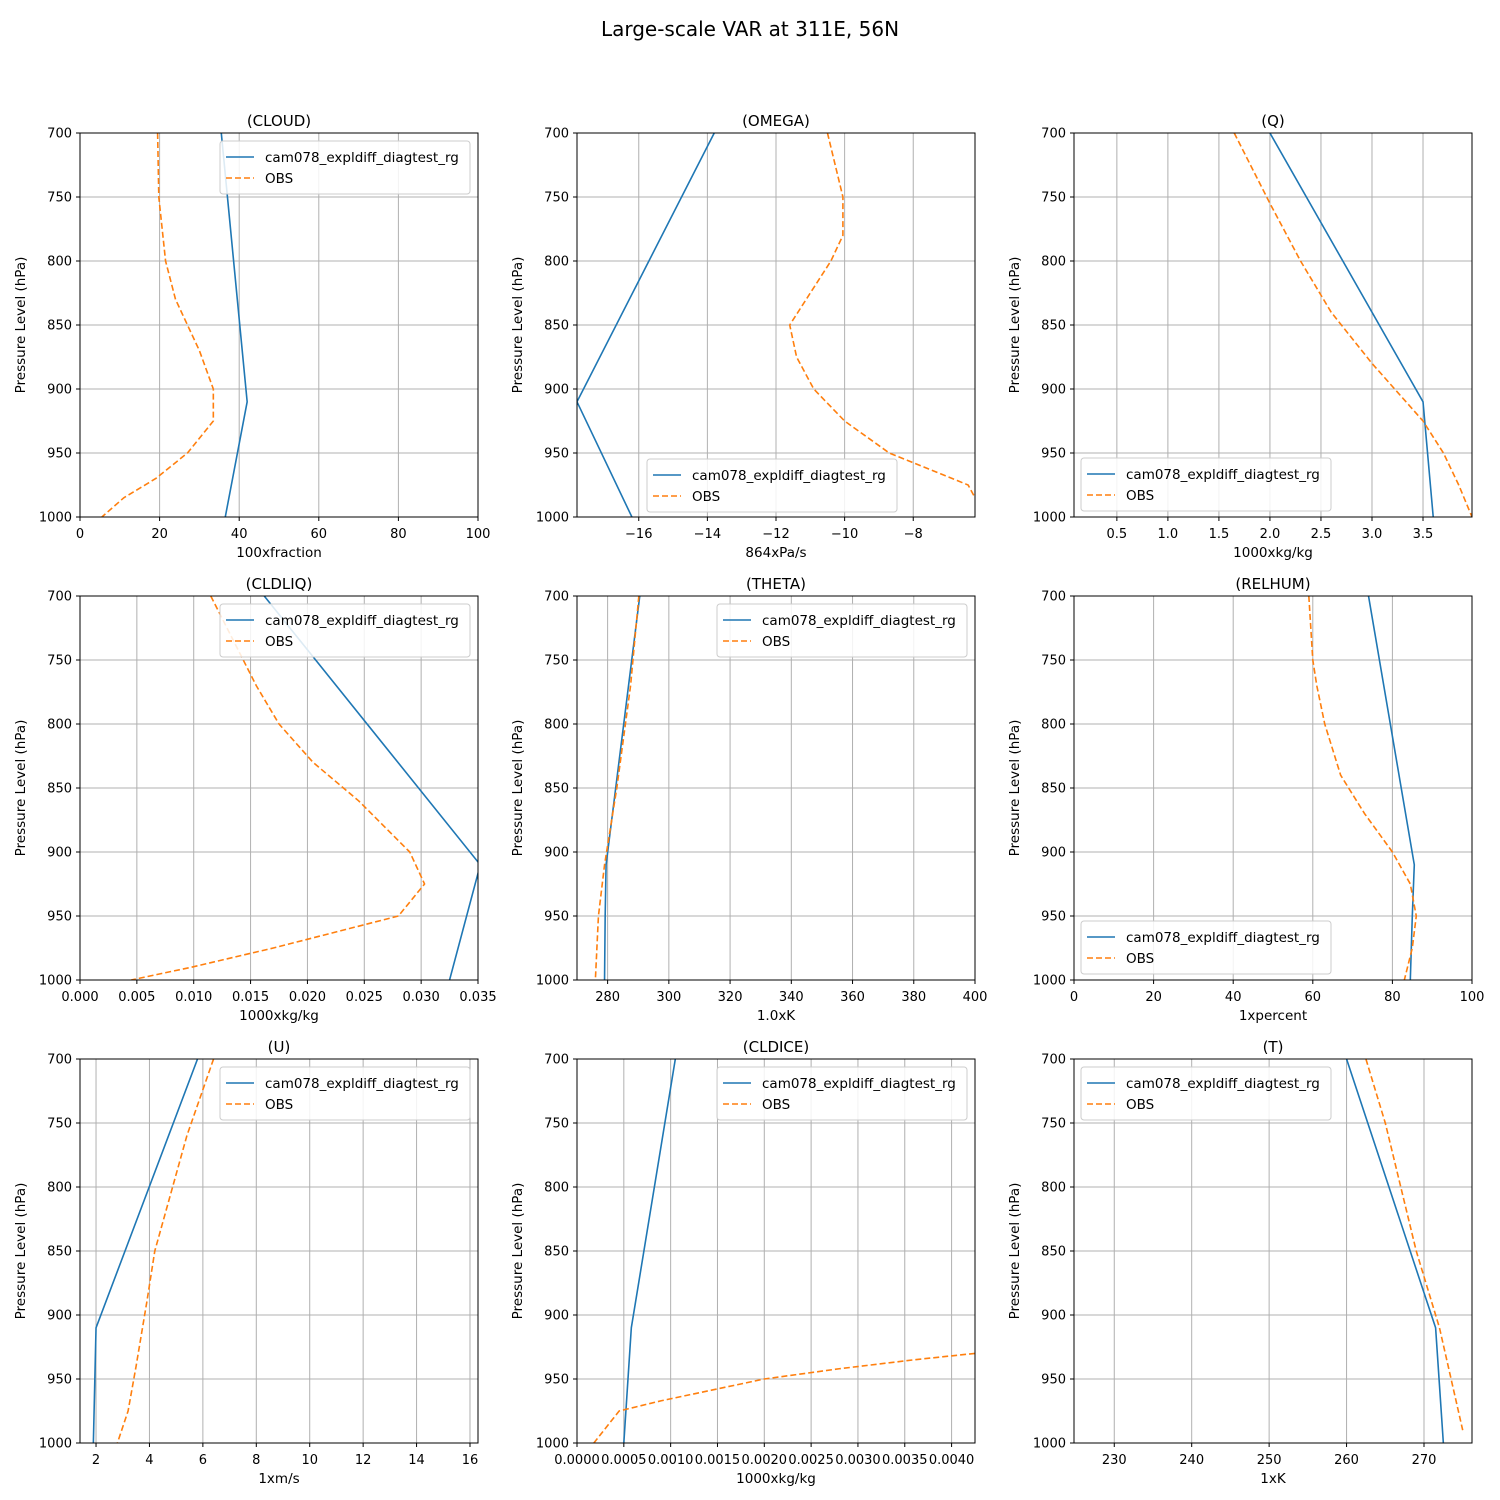 The image size is (1500, 1500). I want to click on x-axis-label: 1xpercent, so click(1273, 1016).